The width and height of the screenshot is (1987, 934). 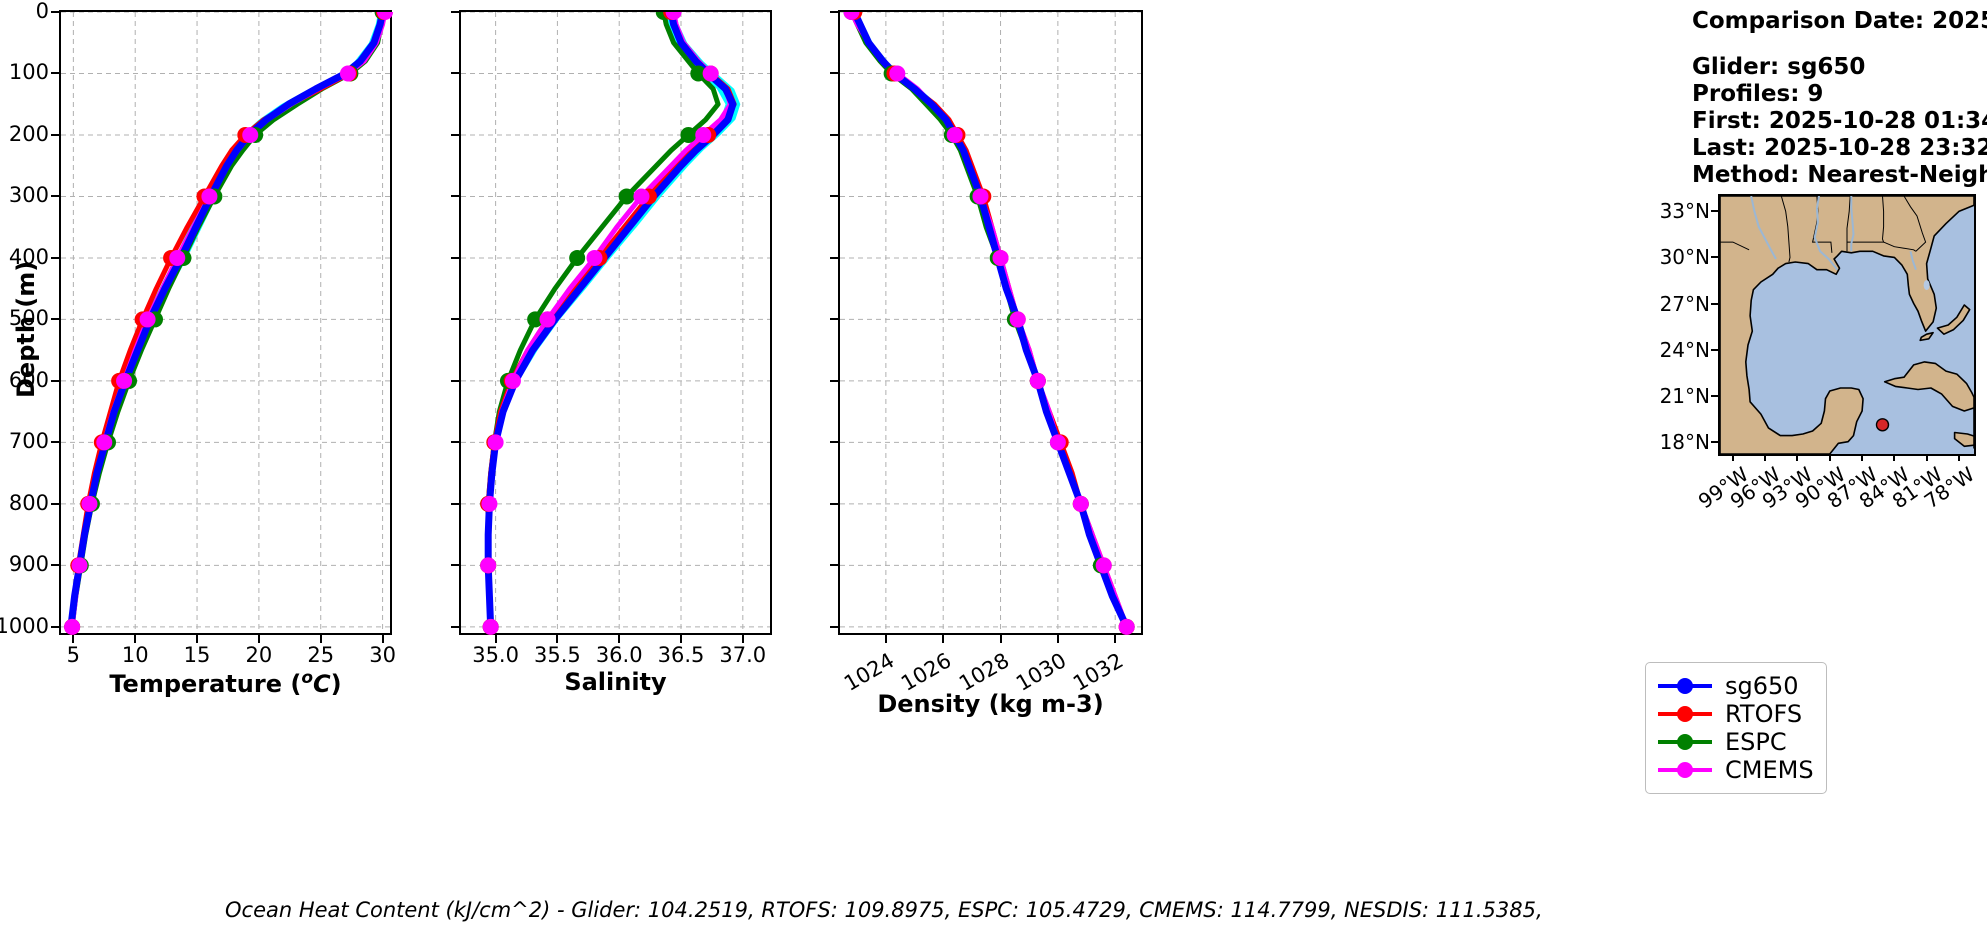 I want to click on map-lat-tick-27N: 27°N, so click(x=1684, y=303).